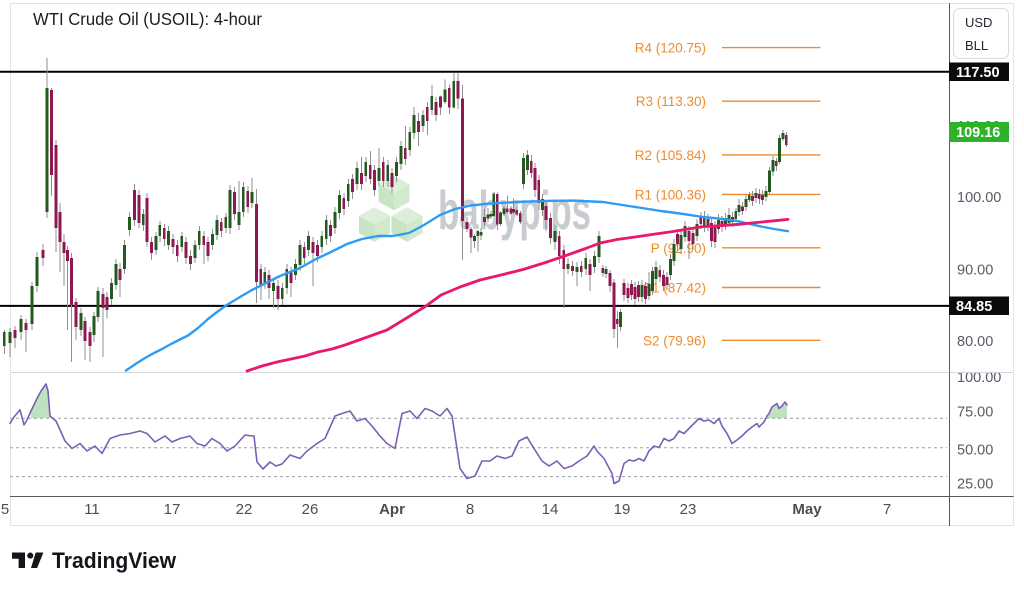 The width and height of the screenshot is (1024, 597). What do you see at coordinates (310, 509) in the screenshot?
I see `svg-text: 26` at bounding box center [310, 509].